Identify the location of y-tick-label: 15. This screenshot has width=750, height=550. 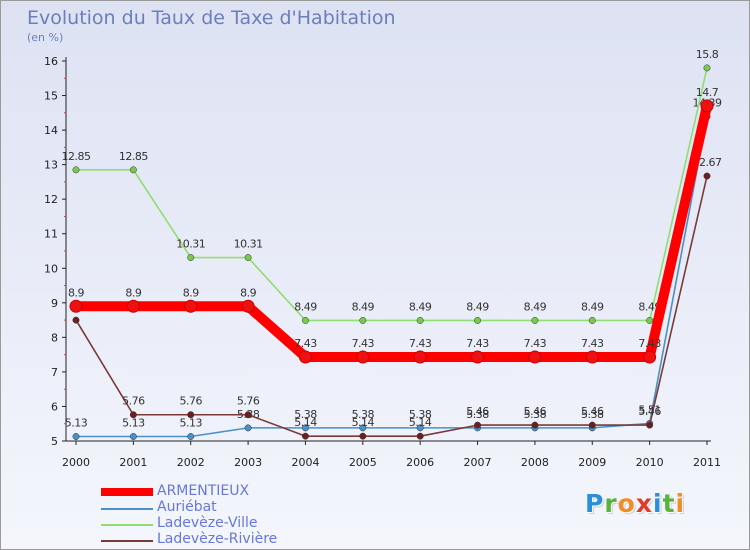
(51, 96).